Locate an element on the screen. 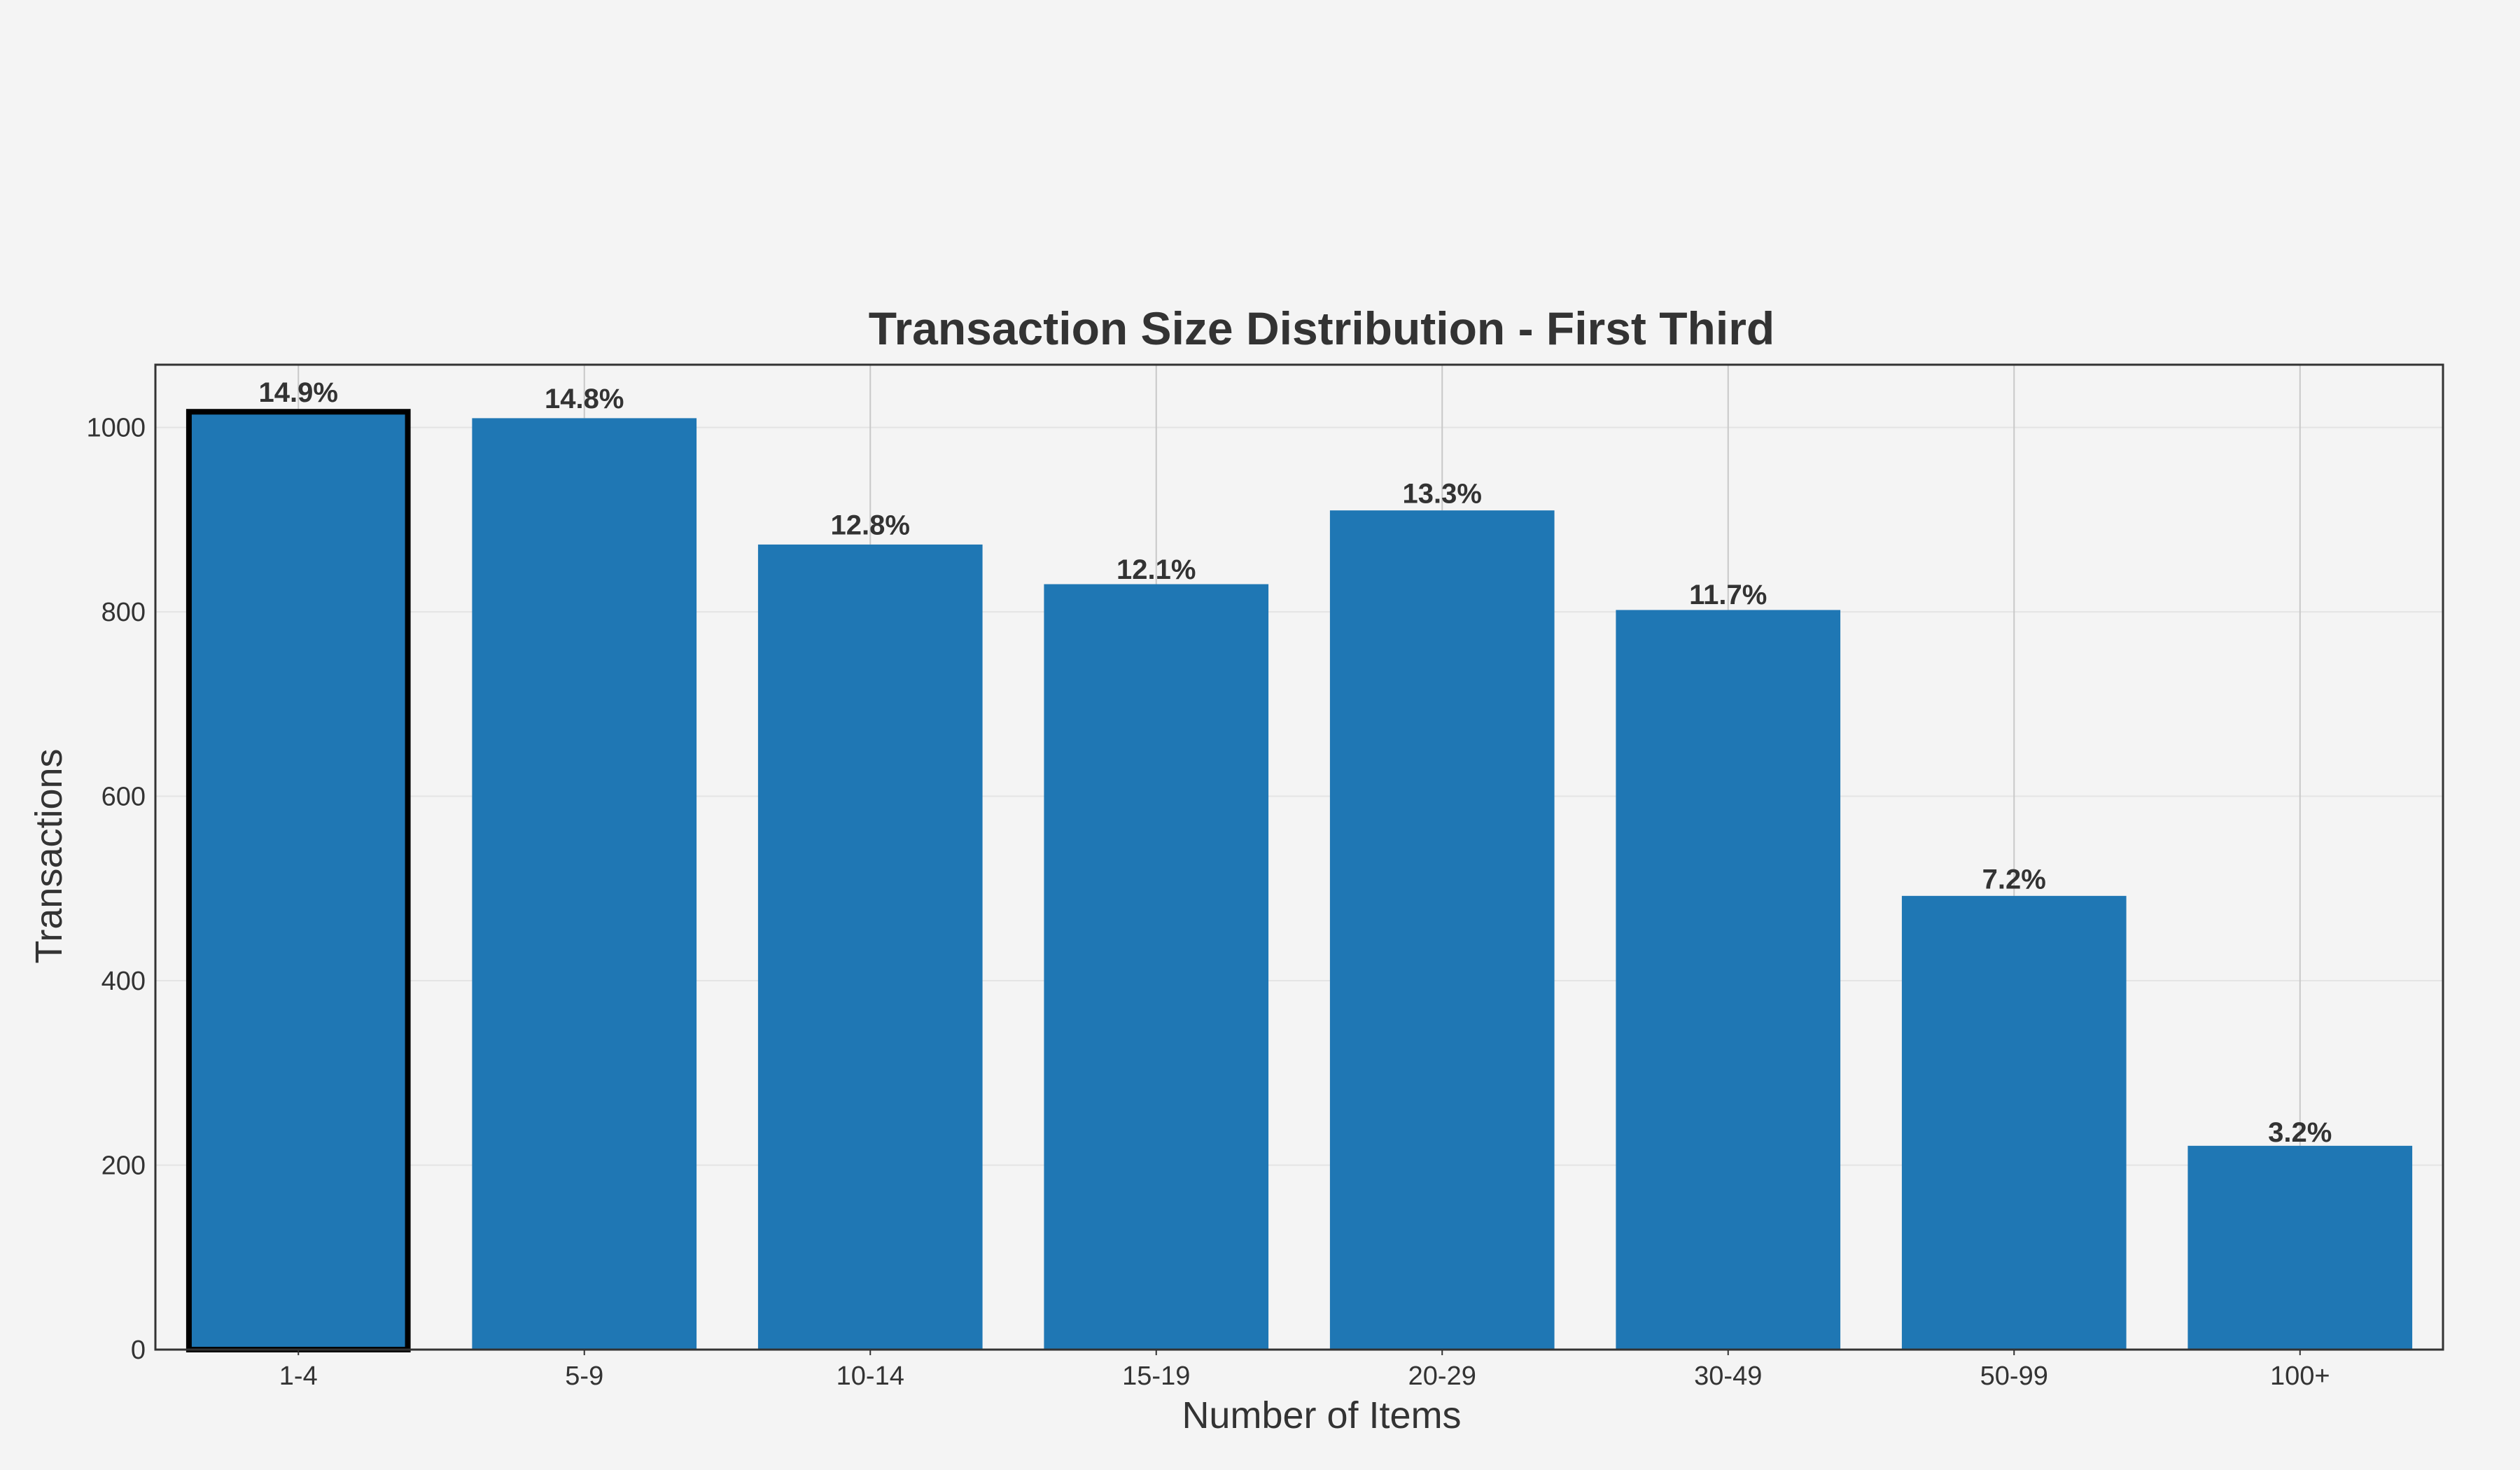 This screenshot has width=2520, height=1470. percent-label-8: 3.2% is located at coordinates (2300, 1132).